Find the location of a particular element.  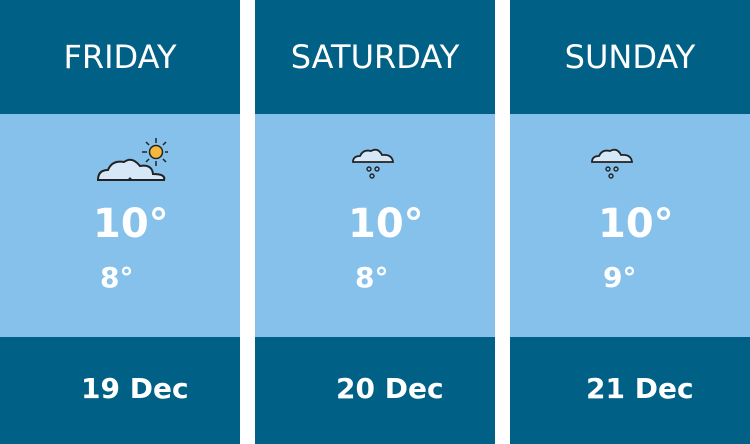

date-label: 20 Dec is located at coordinates (390, 388).